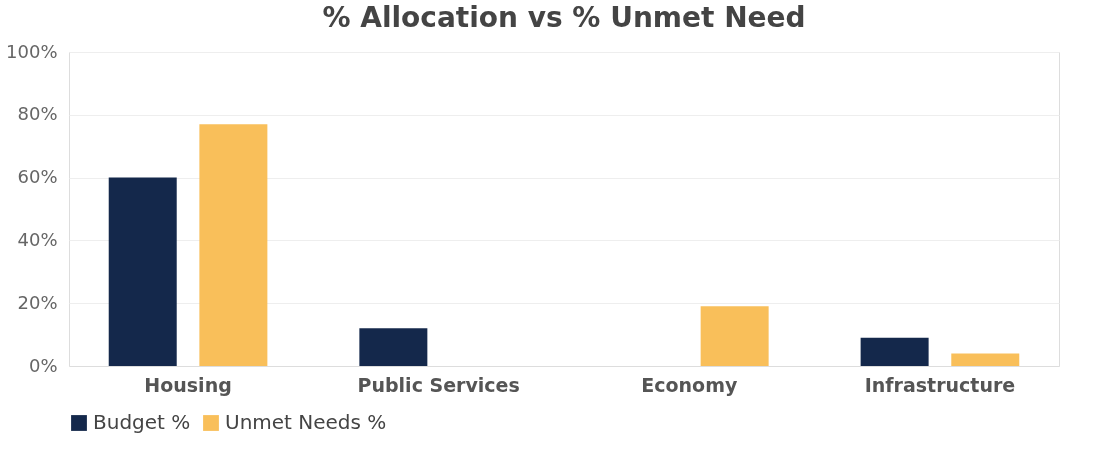 The width and height of the screenshot is (1099, 473). I want to click on x-tick-label: Economy, so click(689, 384).